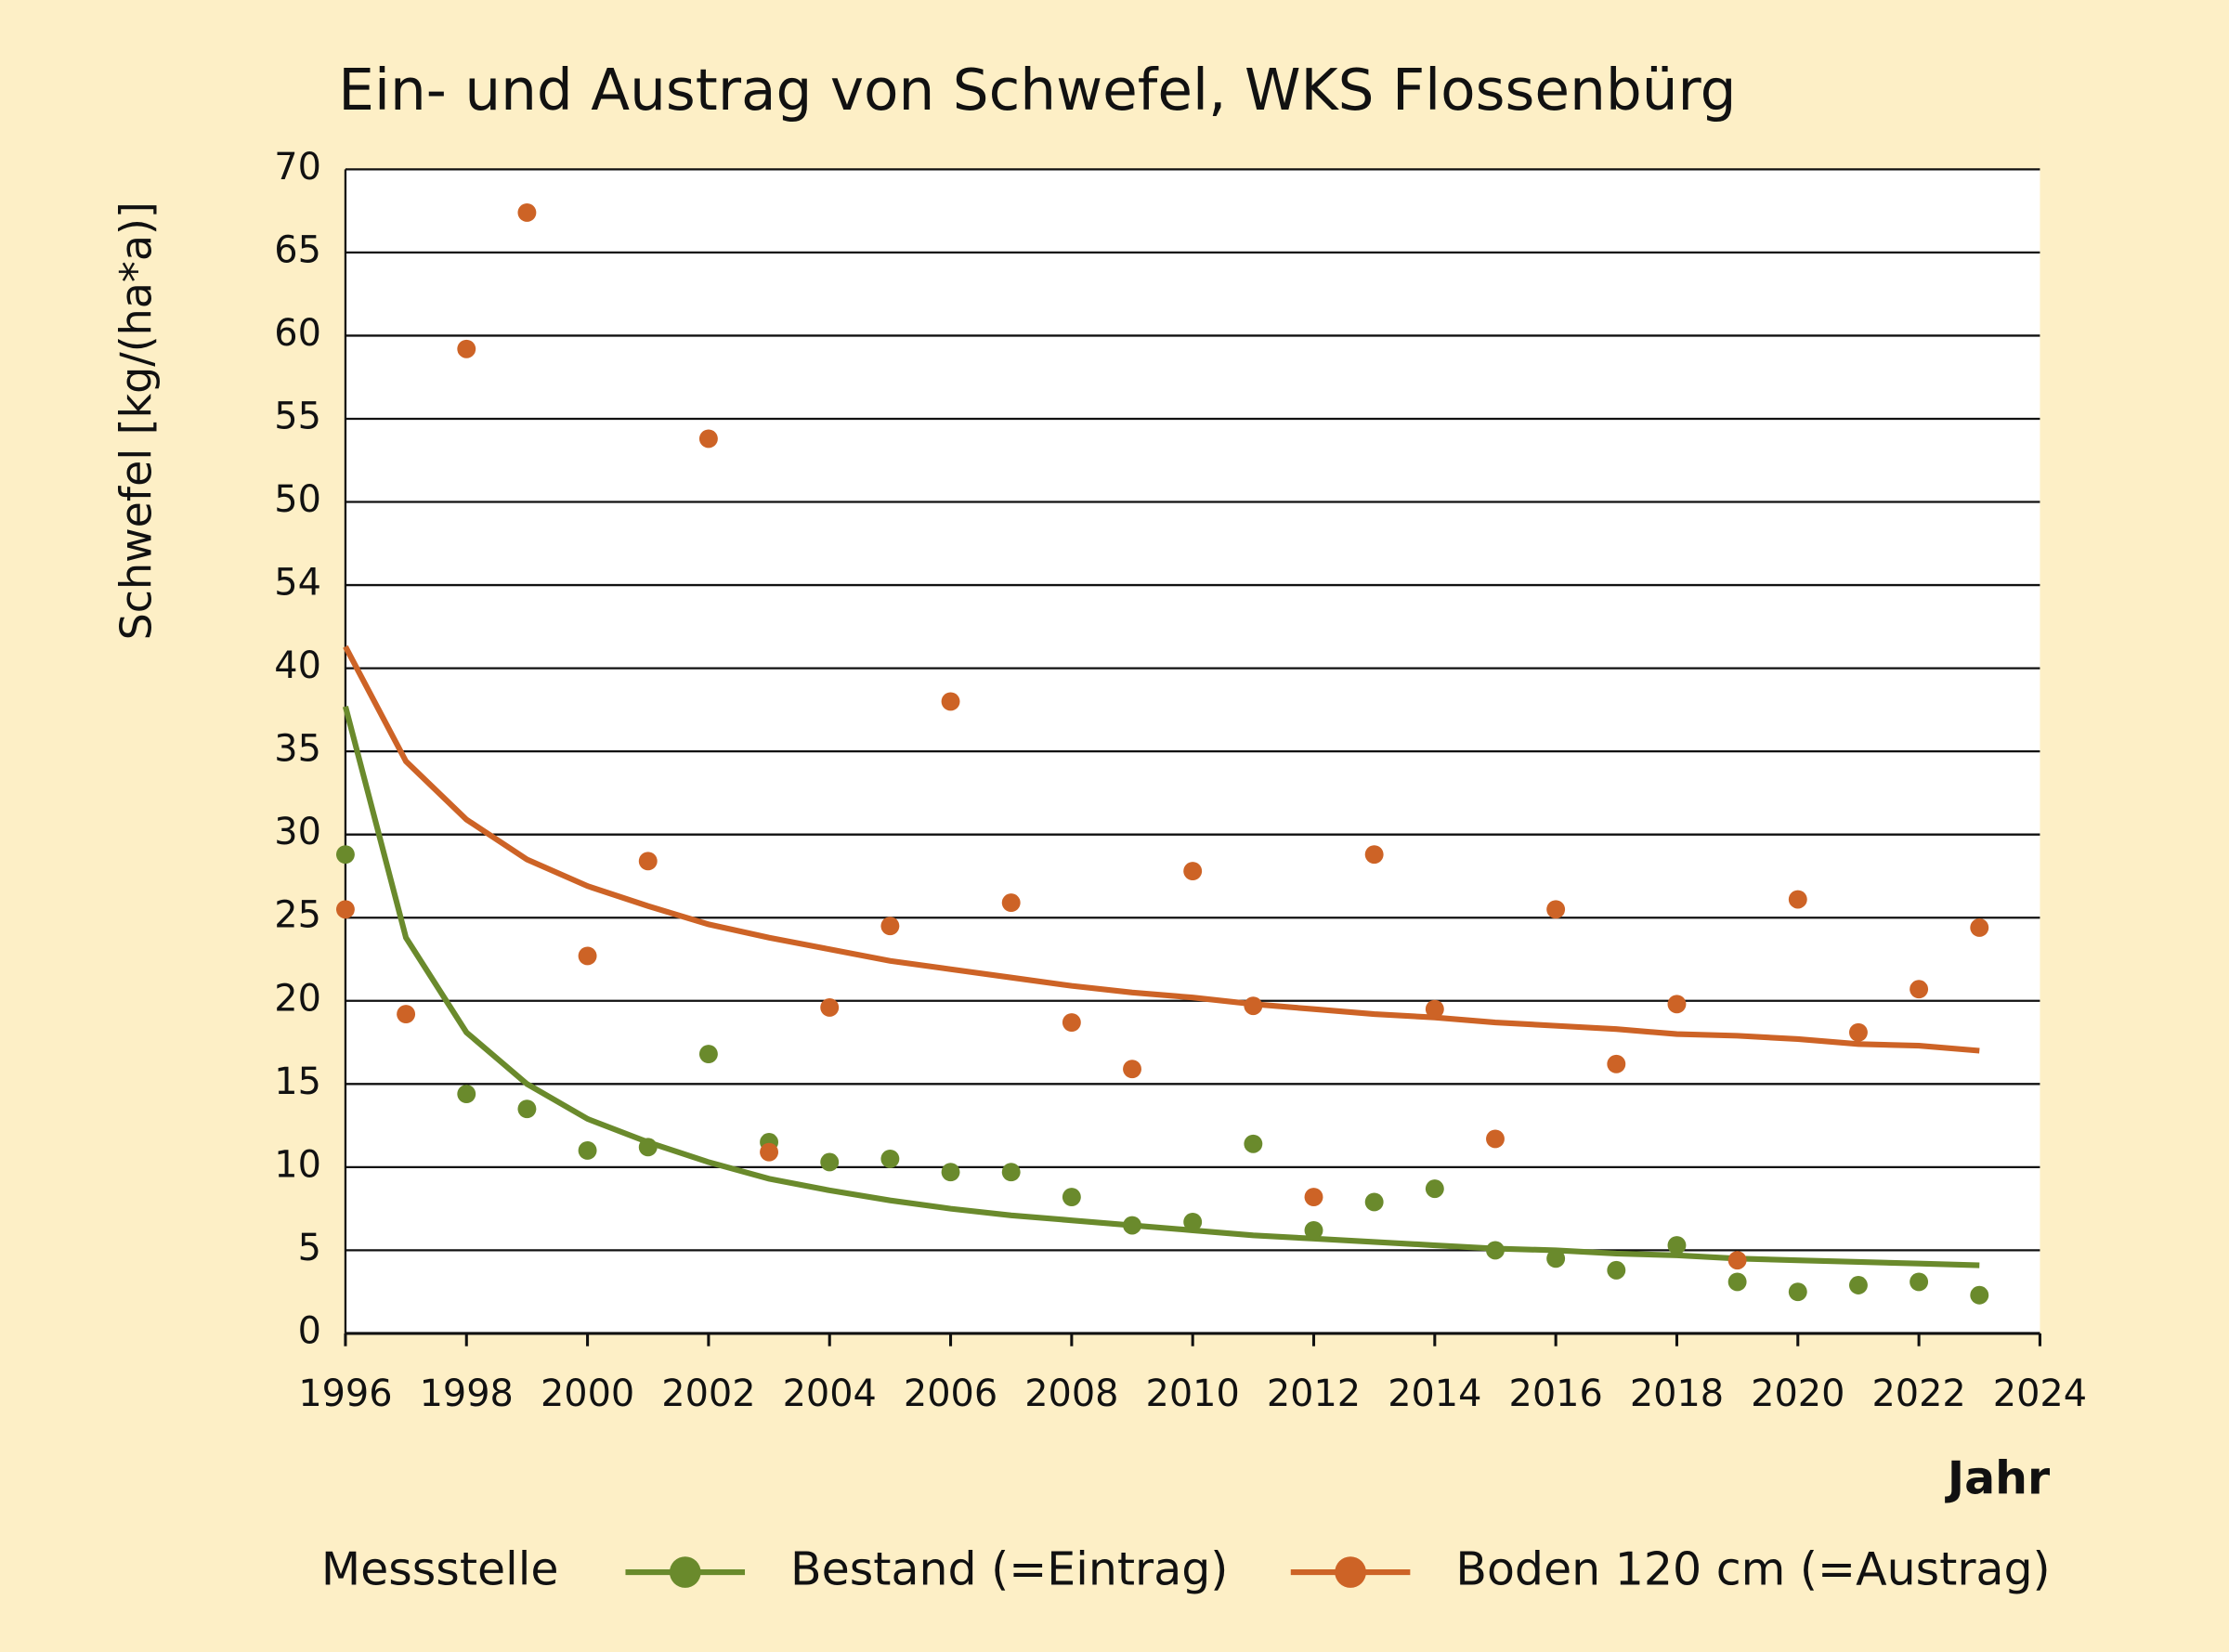 The height and width of the screenshot is (1652, 2229). I want to click on x-tick-label: 2004, so click(830, 1394).